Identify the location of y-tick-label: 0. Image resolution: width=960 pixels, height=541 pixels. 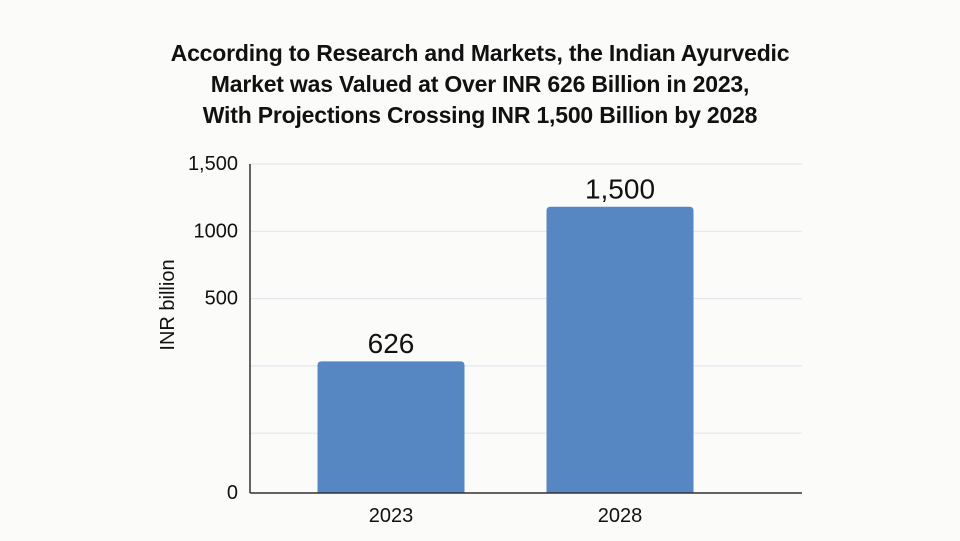
(232, 493).